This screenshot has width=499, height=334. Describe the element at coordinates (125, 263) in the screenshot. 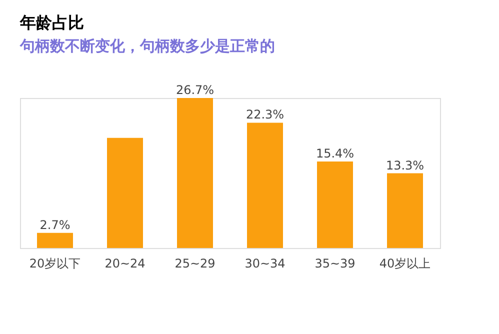

I see `x-tick-label: 20~24` at that location.